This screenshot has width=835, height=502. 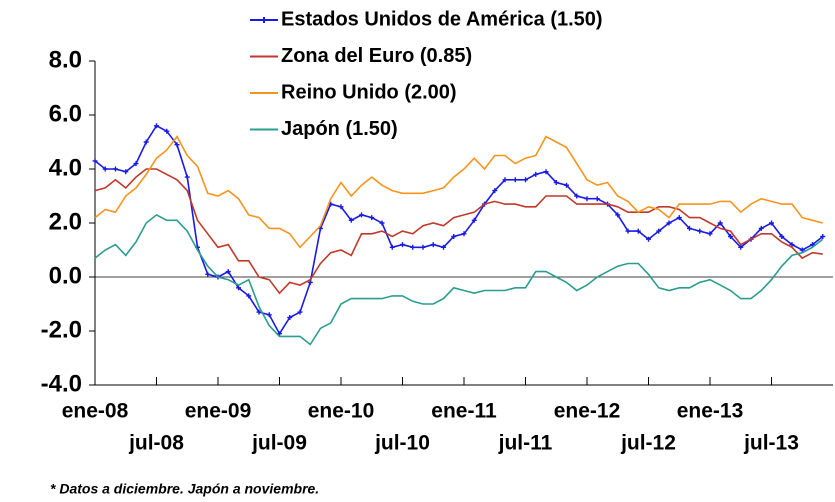 What do you see at coordinates (65, 275) in the screenshot?
I see `y-tick-label: 0.0` at bounding box center [65, 275].